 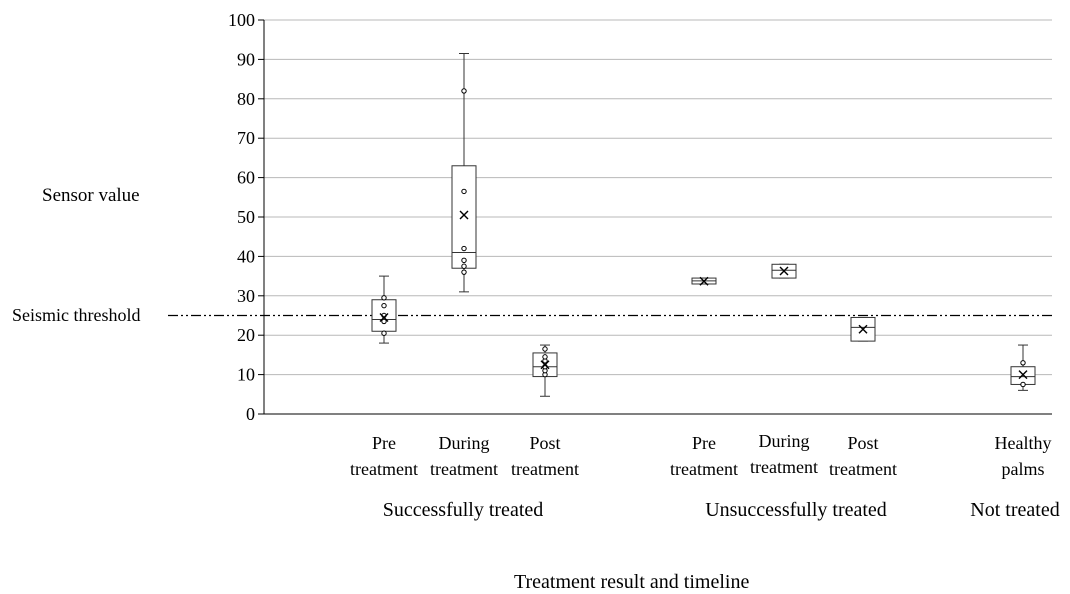 What do you see at coordinates (246, 375) in the screenshot?
I see `y-tick-label: 10` at bounding box center [246, 375].